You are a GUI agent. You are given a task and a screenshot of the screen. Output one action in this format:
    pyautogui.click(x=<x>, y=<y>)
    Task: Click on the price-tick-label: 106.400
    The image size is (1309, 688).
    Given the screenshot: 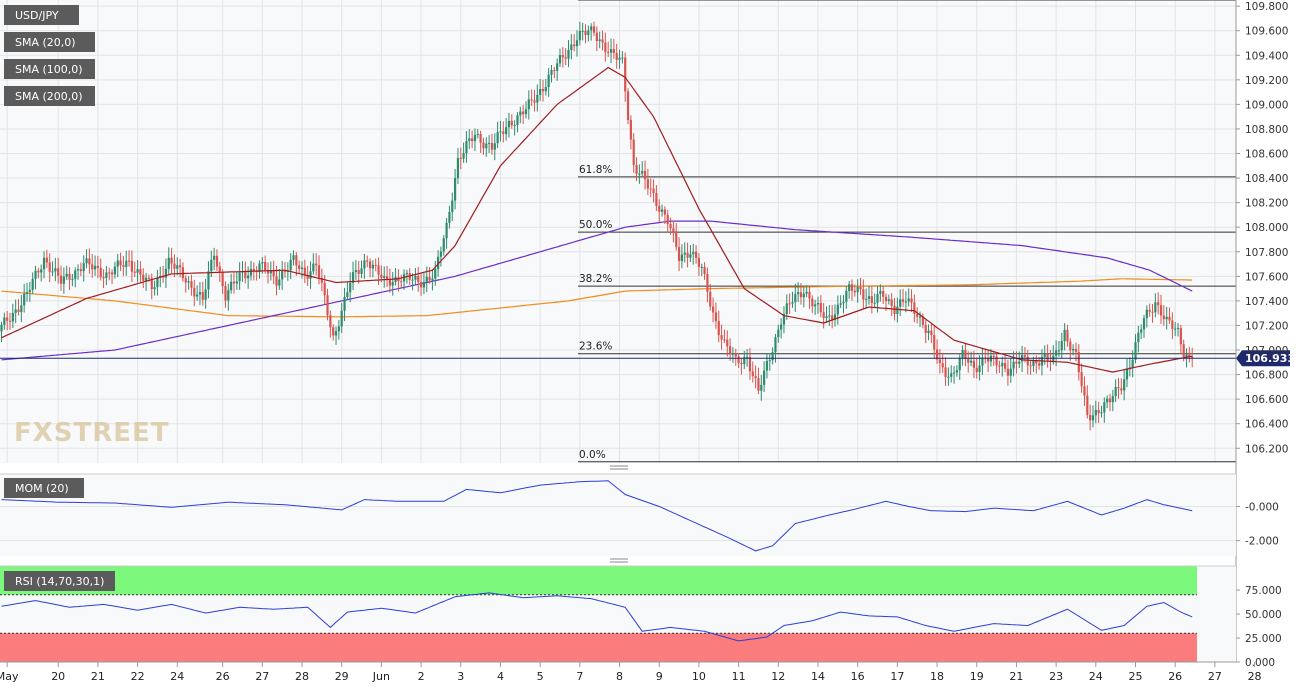 What is the action you would take?
    pyautogui.click(x=1266, y=425)
    